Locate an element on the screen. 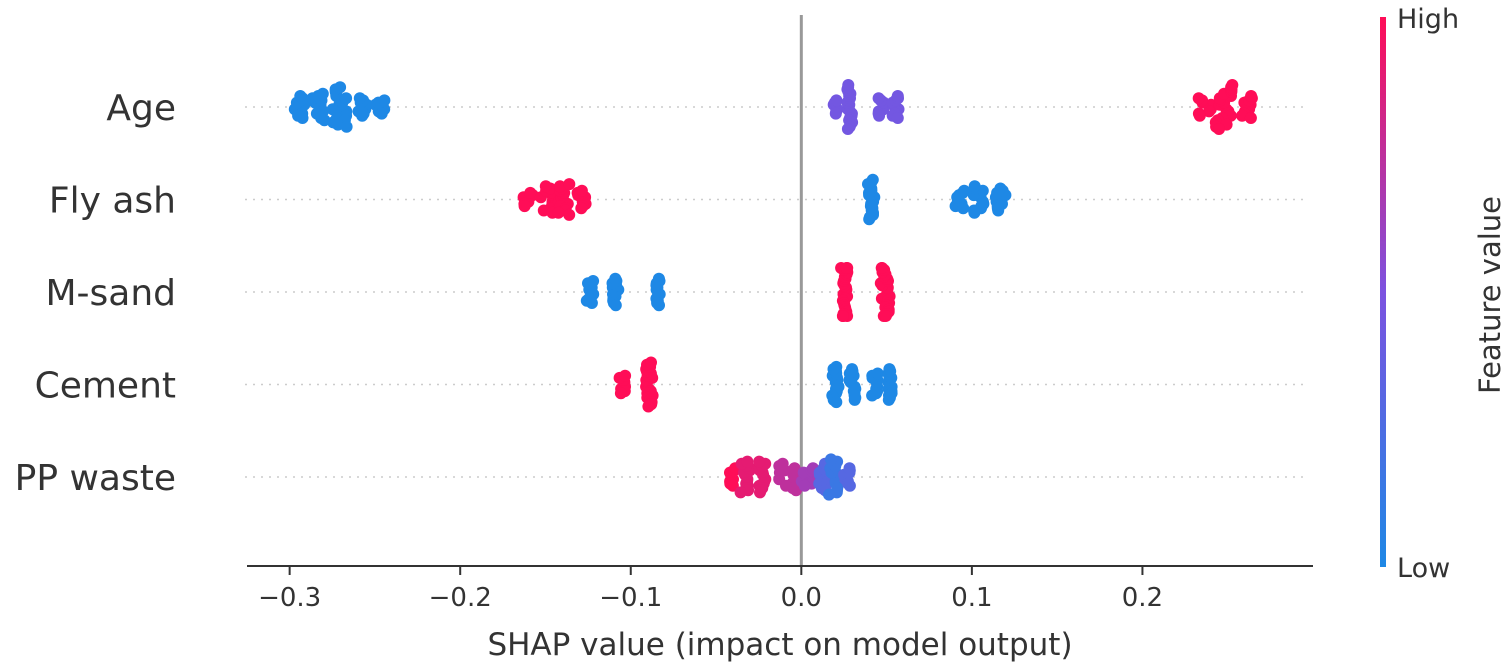 The image size is (1505, 670). x-axis: −0.3 −0.2 −0.1 0.0 0.1 0.2 is located at coordinates (780, 589).